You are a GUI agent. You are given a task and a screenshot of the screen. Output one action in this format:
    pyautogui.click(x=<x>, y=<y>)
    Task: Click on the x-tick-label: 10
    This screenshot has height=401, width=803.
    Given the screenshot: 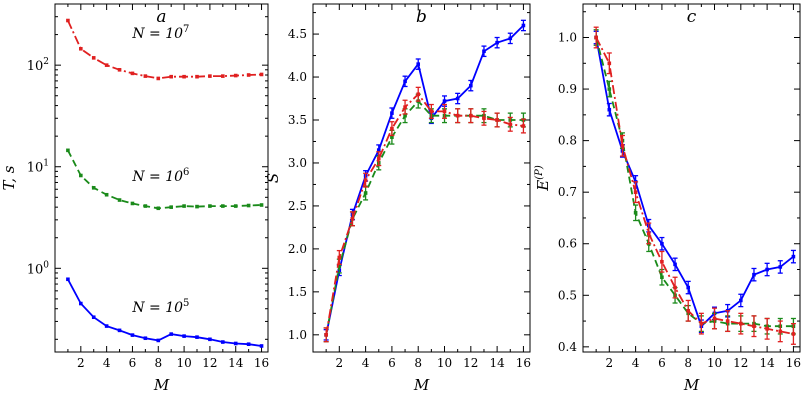 What is the action you would take?
    pyautogui.click(x=183, y=363)
    